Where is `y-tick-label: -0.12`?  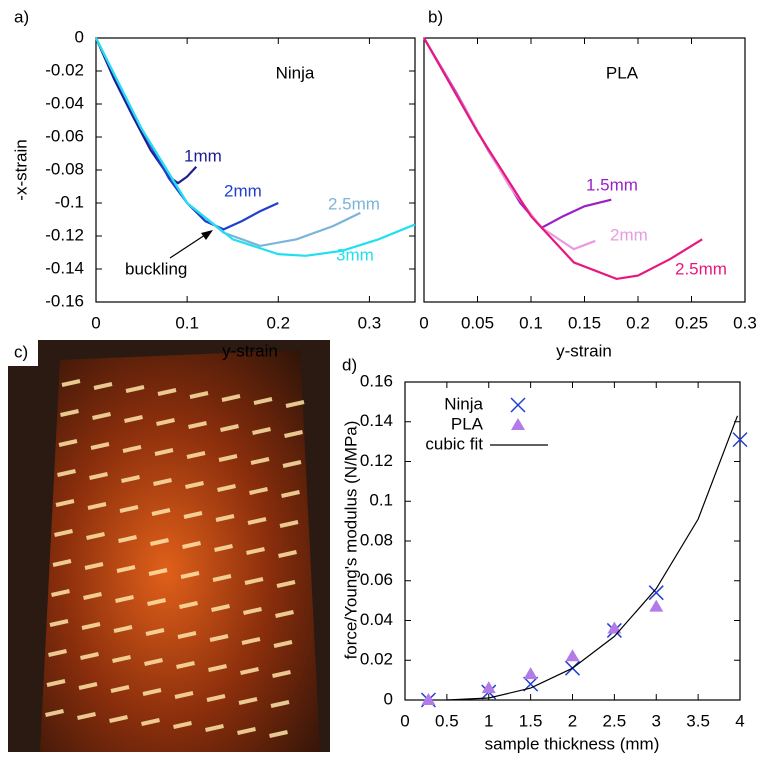 y-tick-label: -0.12 is located at coordinates (64, 234).